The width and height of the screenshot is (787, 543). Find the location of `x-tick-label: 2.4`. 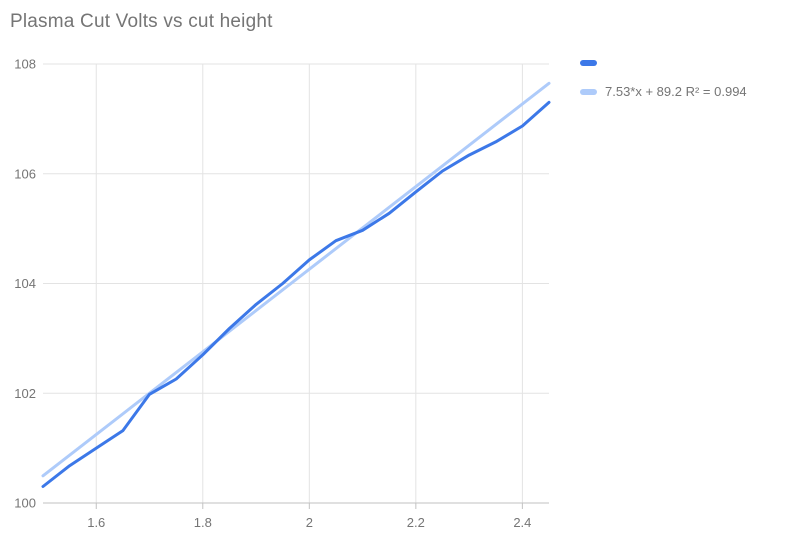

x-tick-label: 2.4 is located at coordinates (522, 522).